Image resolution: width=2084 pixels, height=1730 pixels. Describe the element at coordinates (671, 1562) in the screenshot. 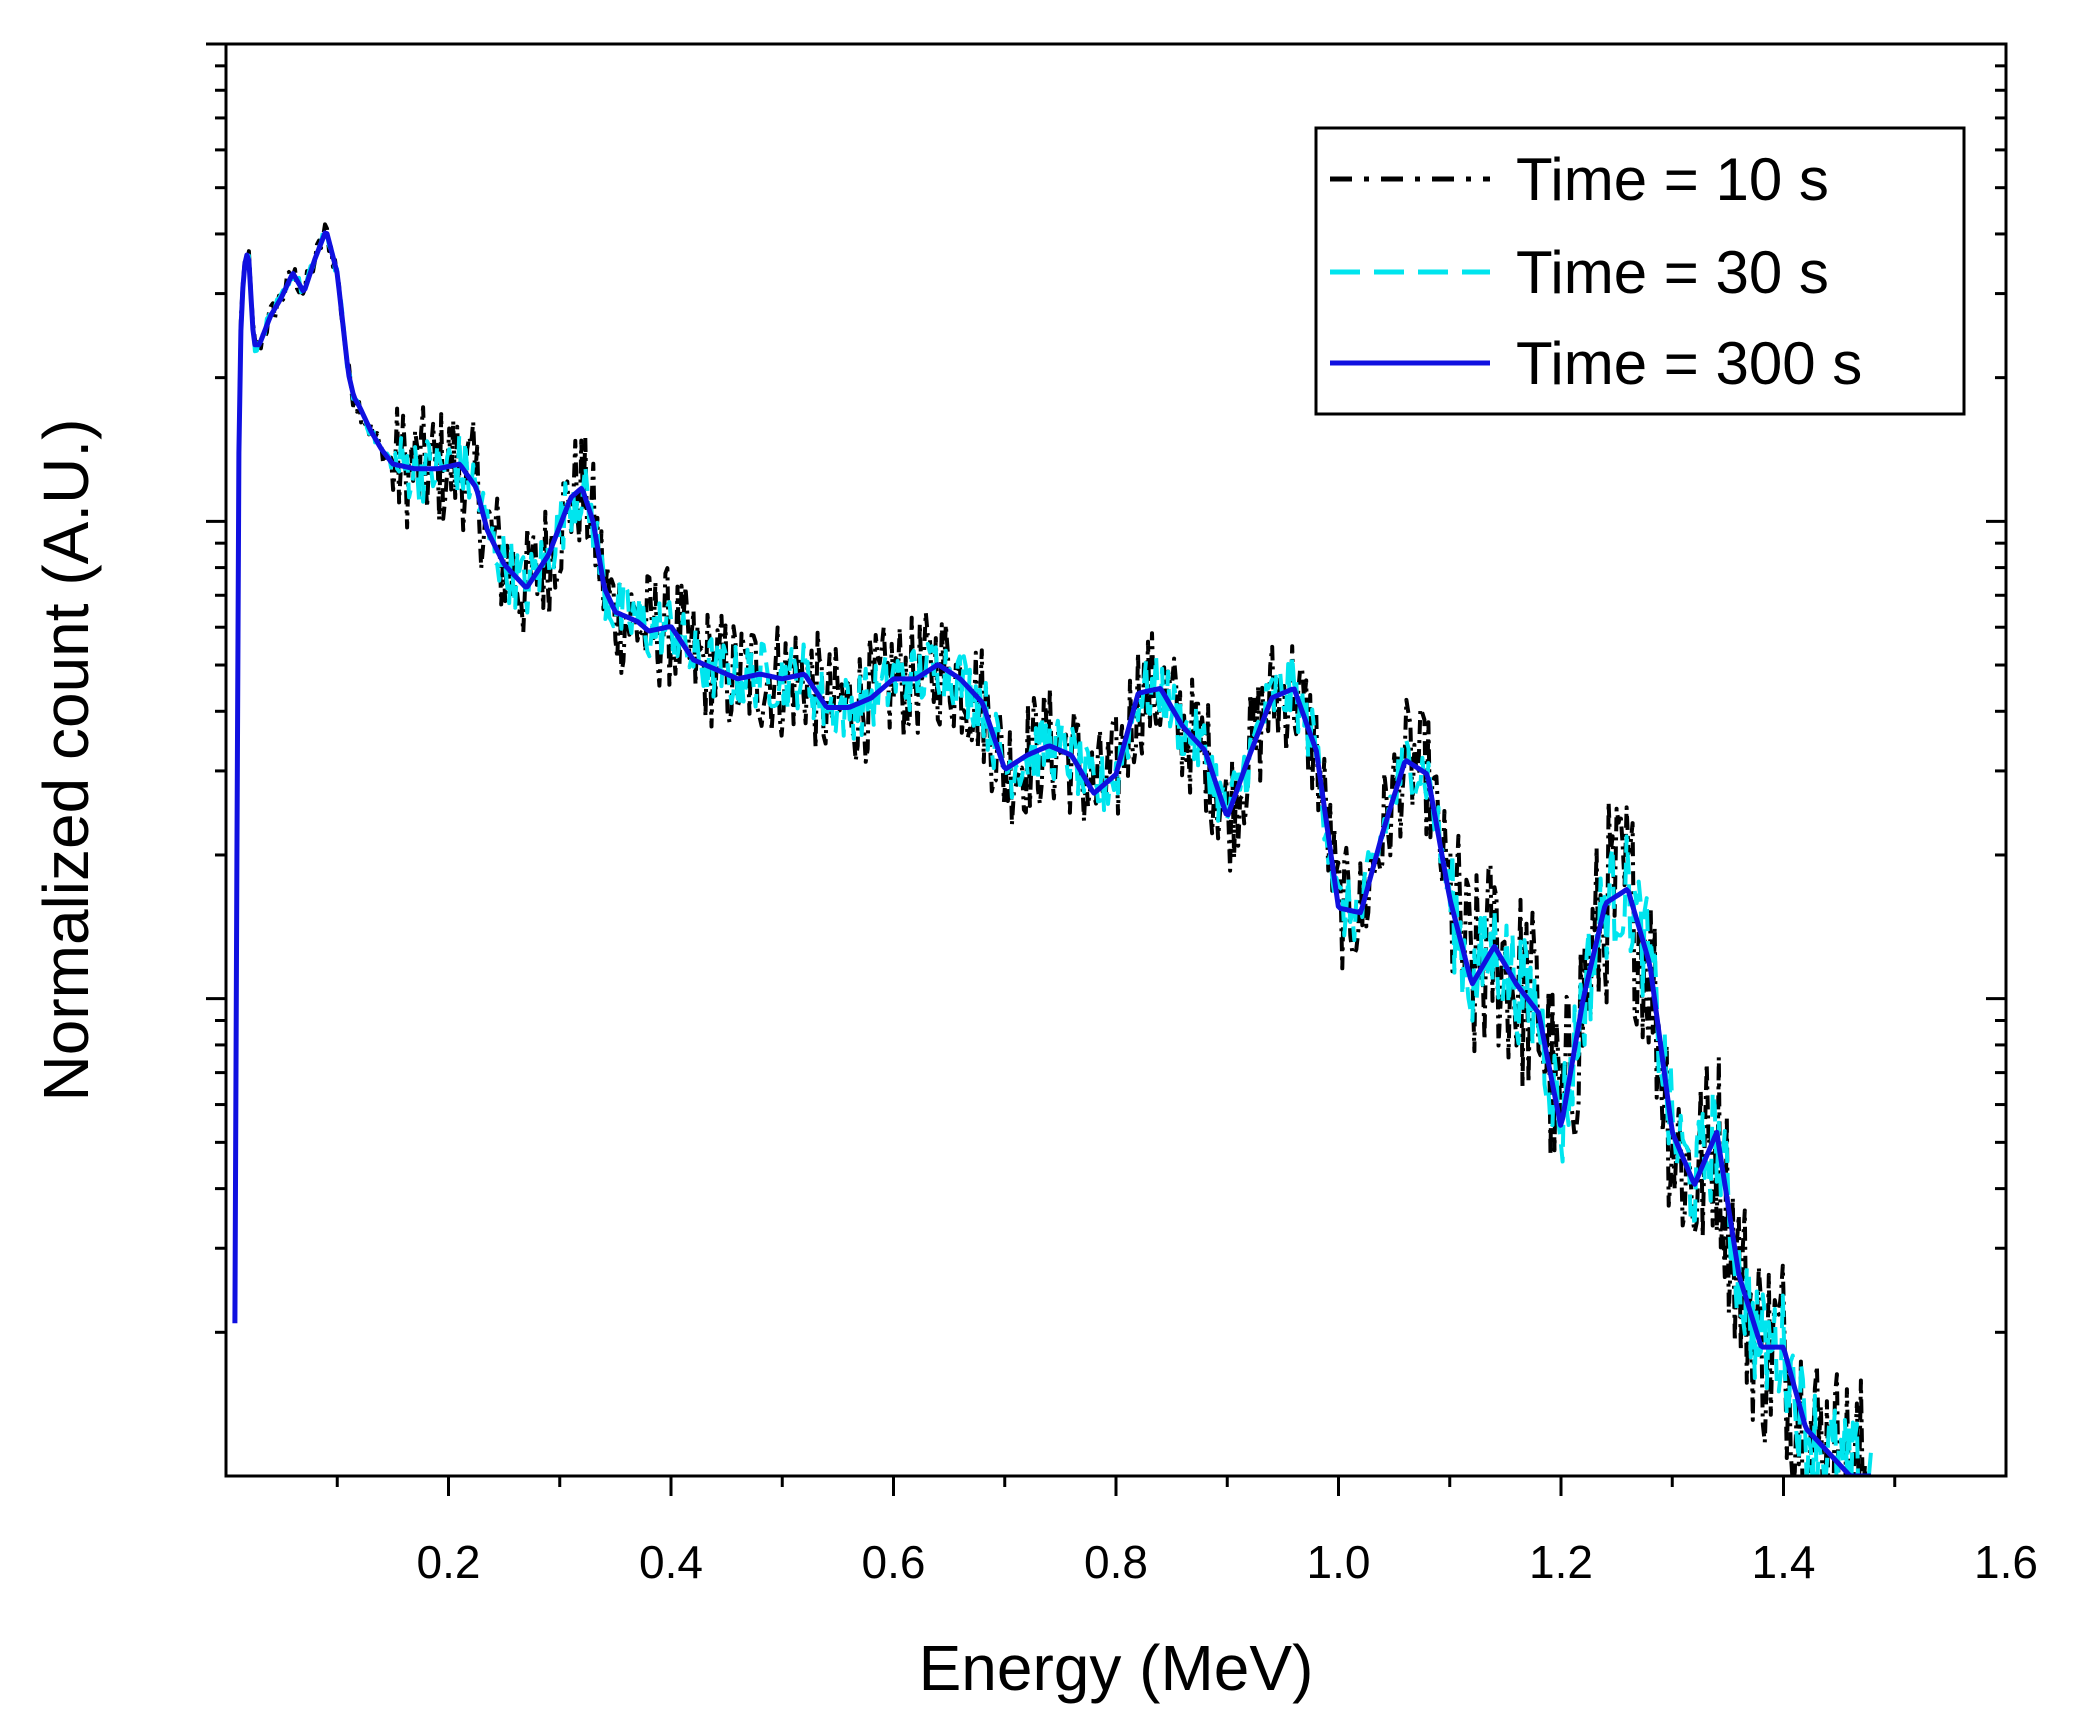

I see `x-tick-label: 0.4` at that location.